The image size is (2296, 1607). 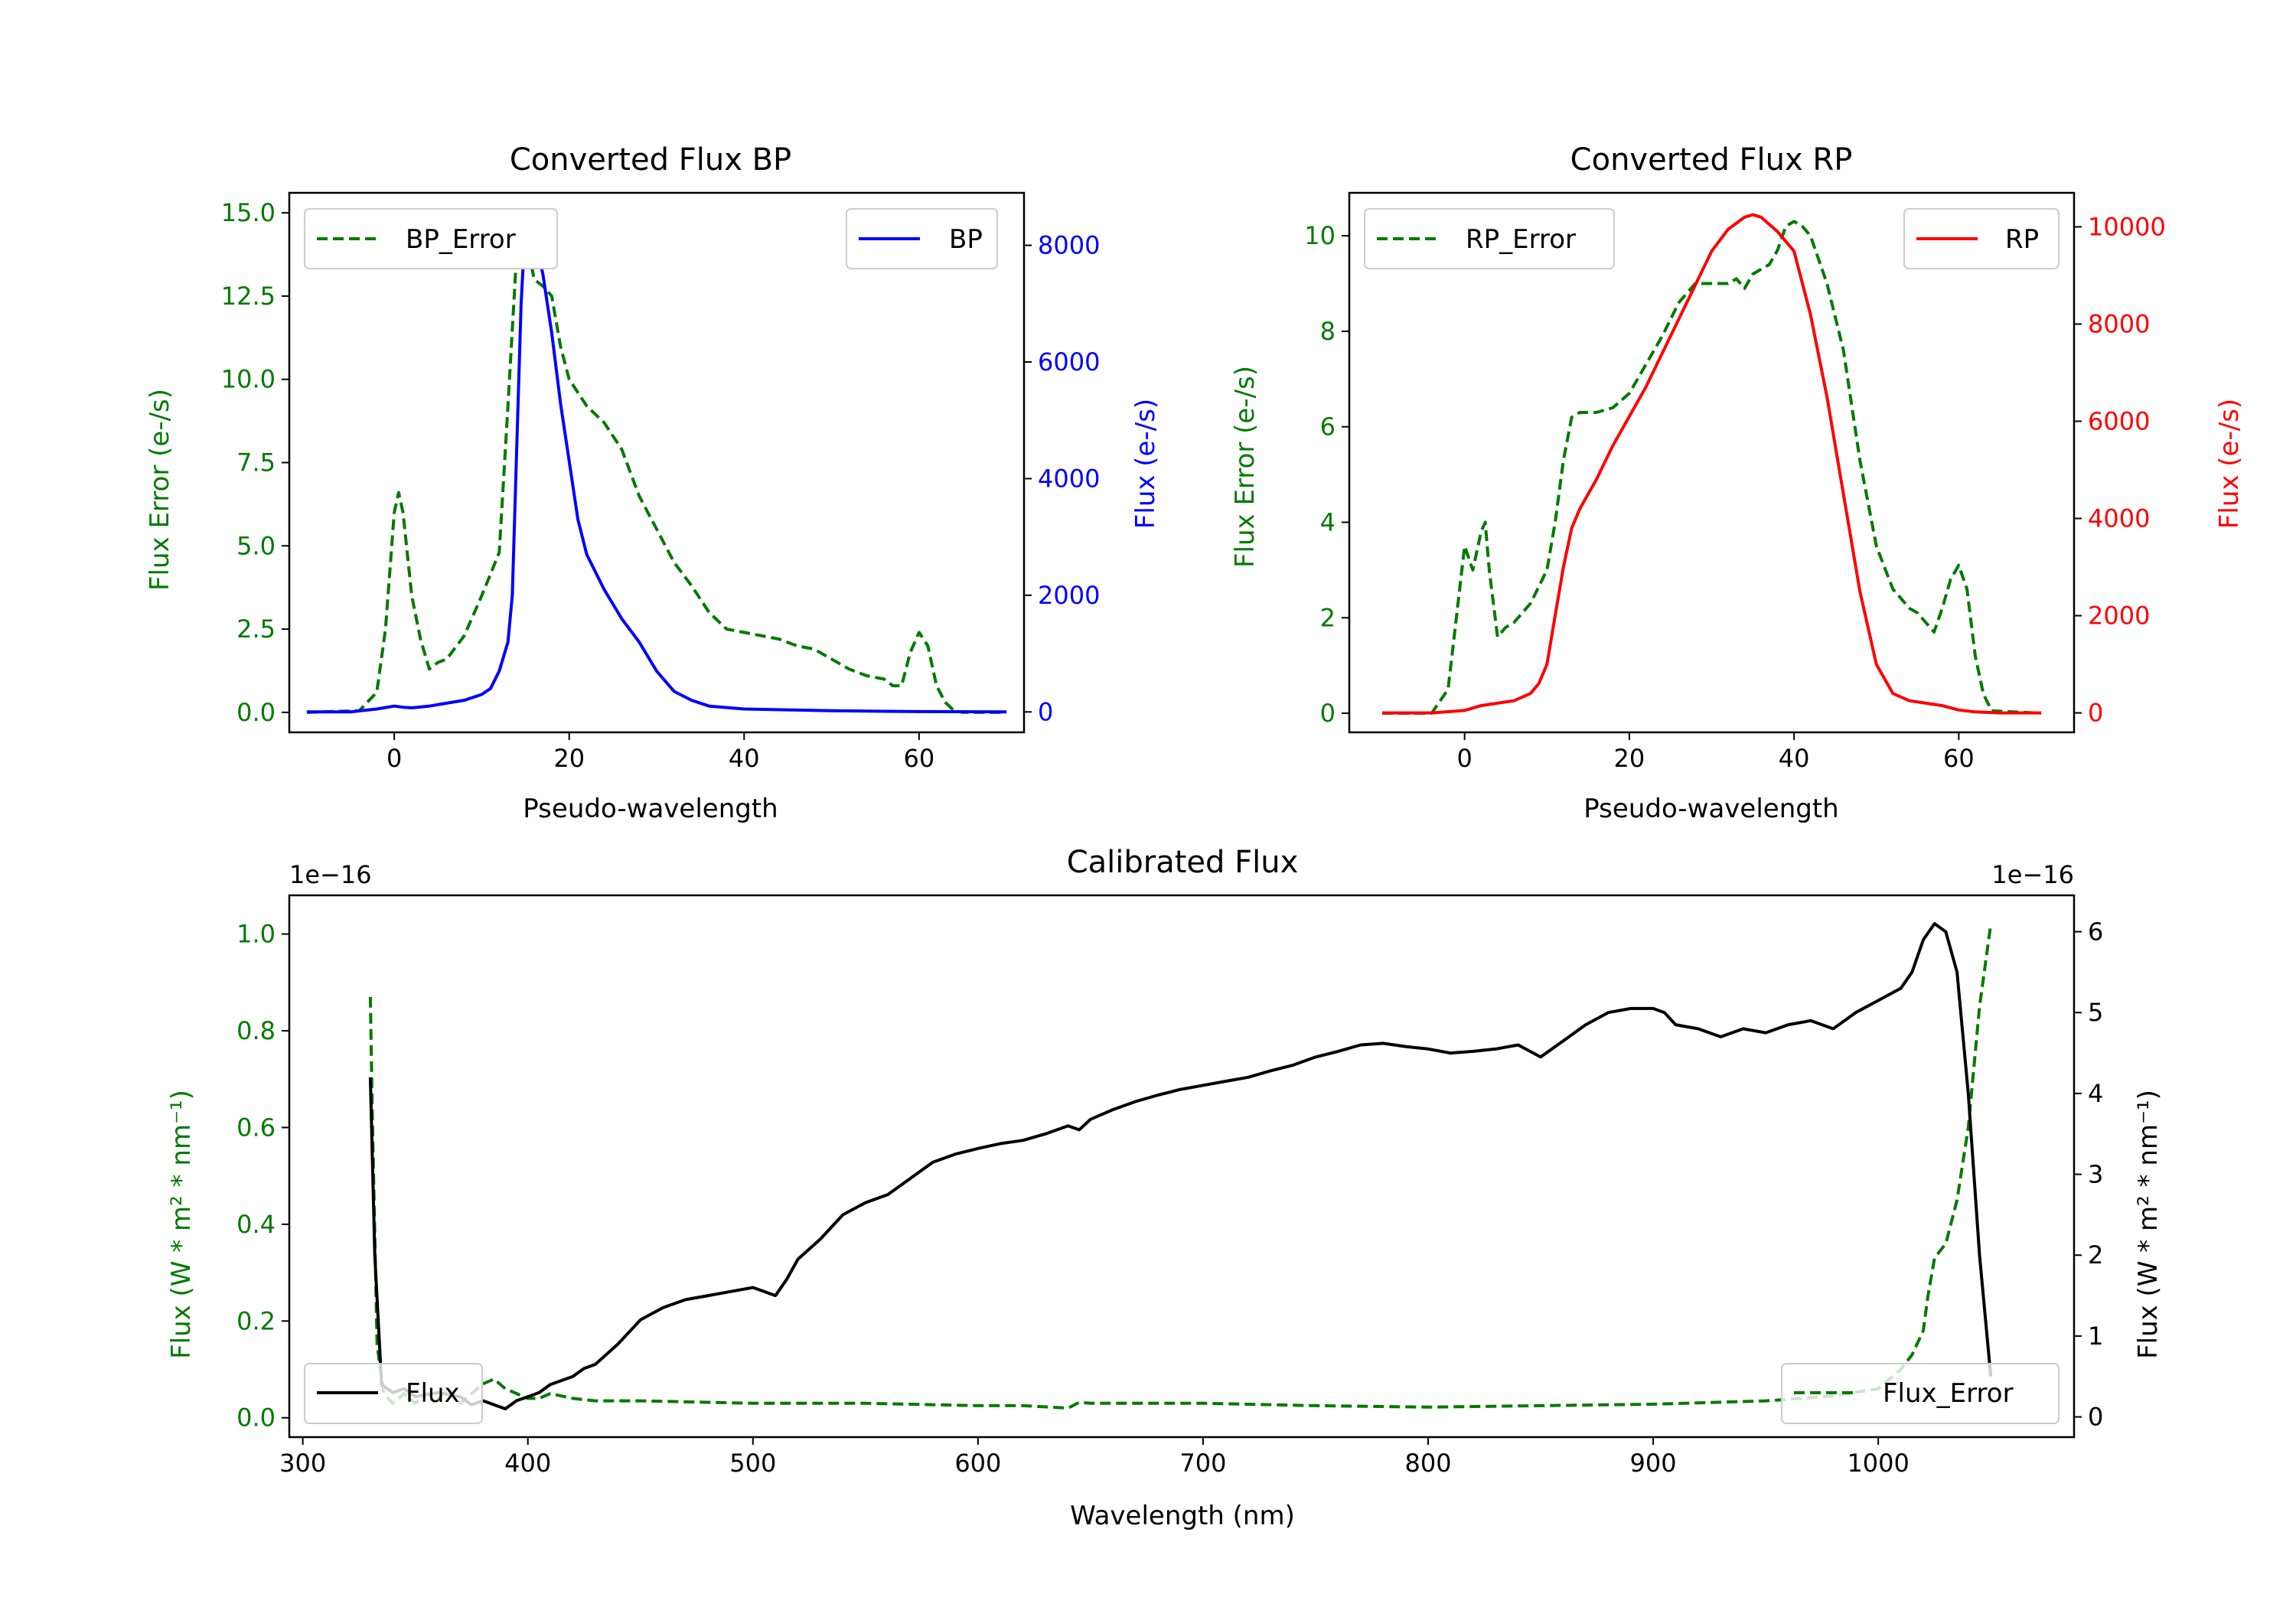 I want to click on rp-legend-right: RP, so click(x=1981, y=239).